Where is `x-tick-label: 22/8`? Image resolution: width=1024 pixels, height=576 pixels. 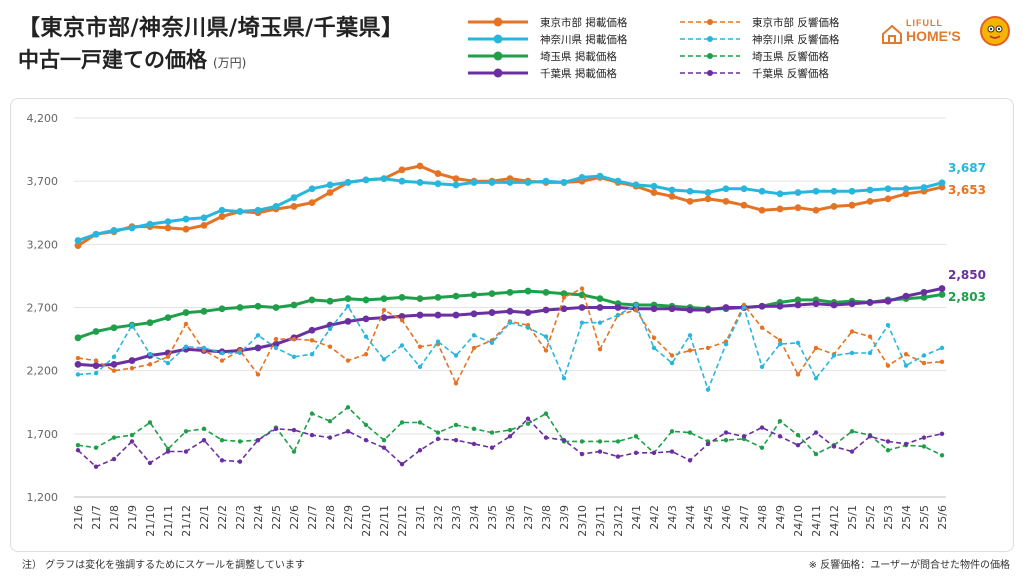
x-tick-label: 22/8 is located at coordinates (330, 517).